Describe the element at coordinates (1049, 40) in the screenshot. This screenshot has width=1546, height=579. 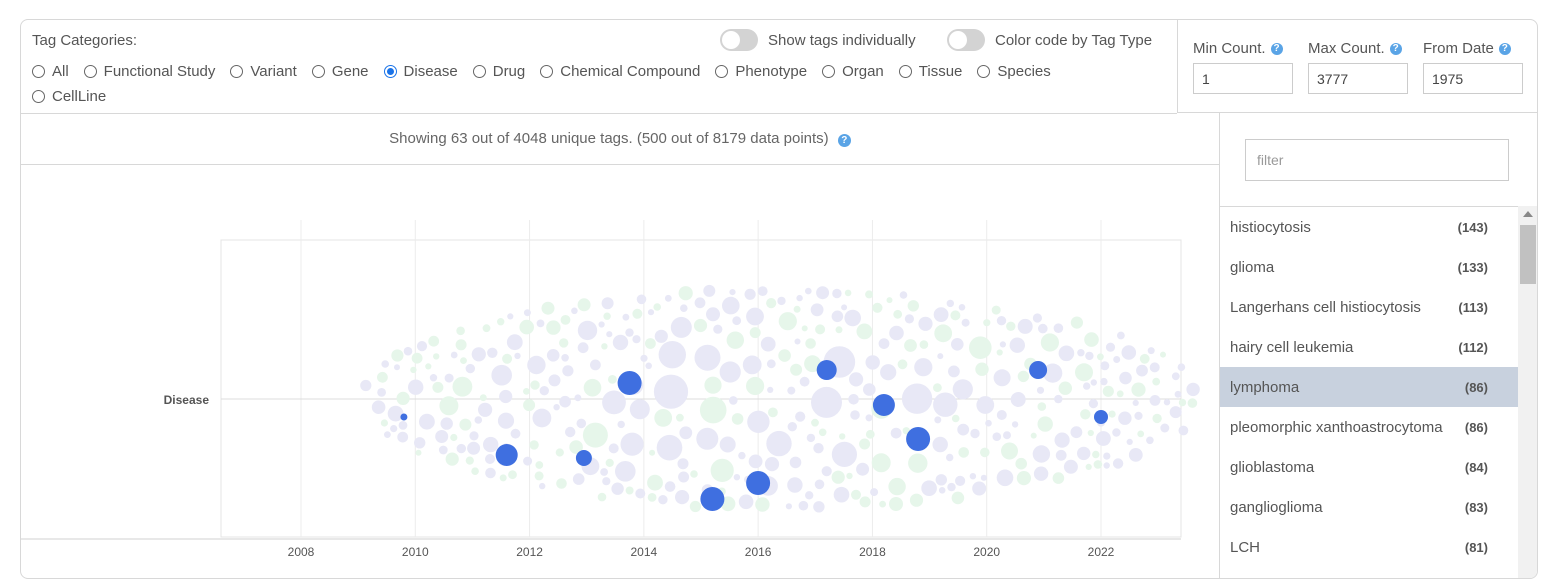
I see `color-code-toggle: Color code by Tag Type` at that location.